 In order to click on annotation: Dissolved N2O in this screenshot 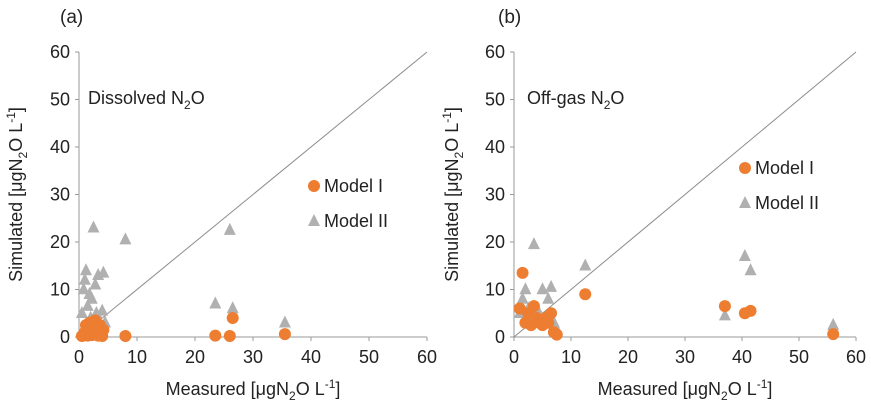, I will do `click(146, 100)`.